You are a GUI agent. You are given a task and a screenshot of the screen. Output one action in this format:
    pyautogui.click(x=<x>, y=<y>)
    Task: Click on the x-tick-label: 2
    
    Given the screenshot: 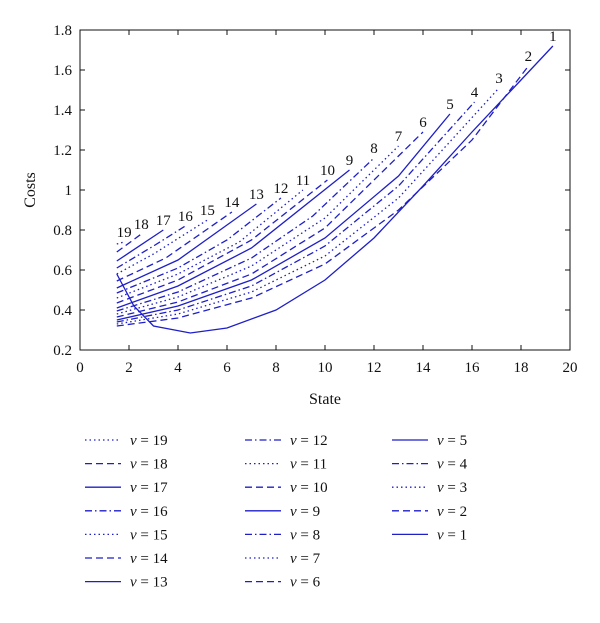 What is the action you would take?
    pyautogui.click(x=129, y=368)
    